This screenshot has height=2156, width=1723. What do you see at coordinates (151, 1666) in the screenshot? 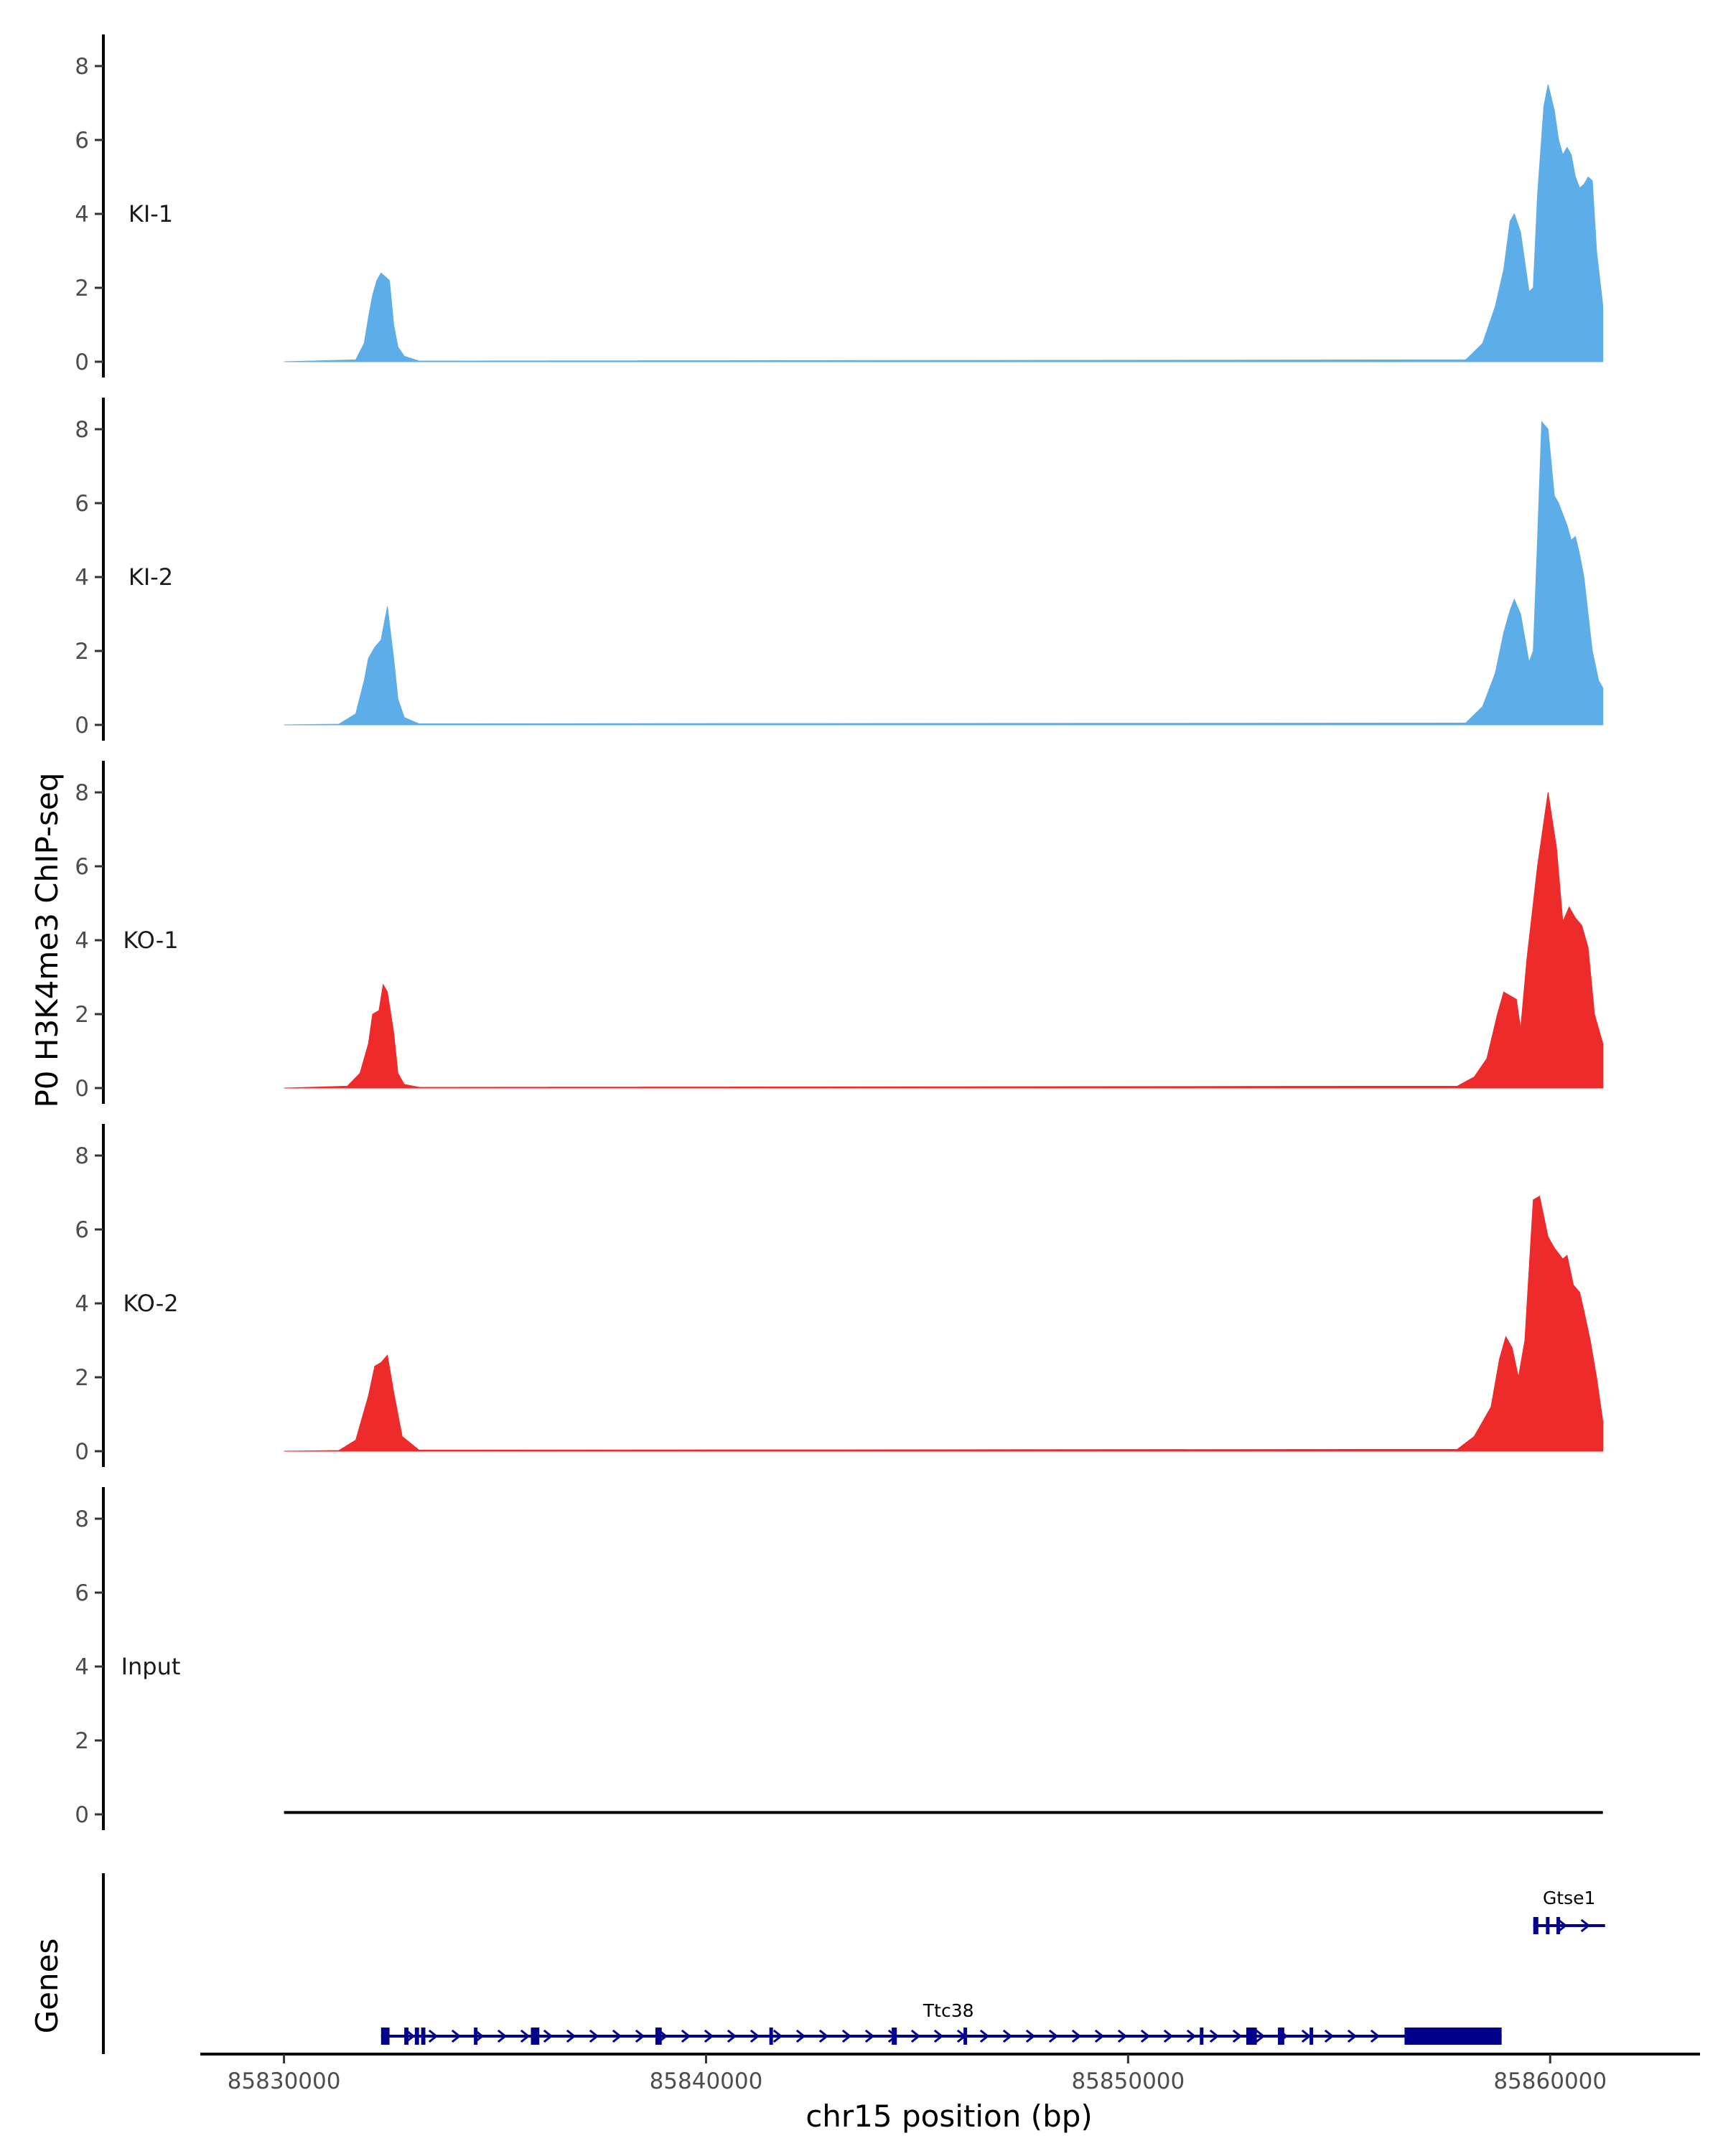
I see `track-name-label: Input` at bounding box center [151, 1666].